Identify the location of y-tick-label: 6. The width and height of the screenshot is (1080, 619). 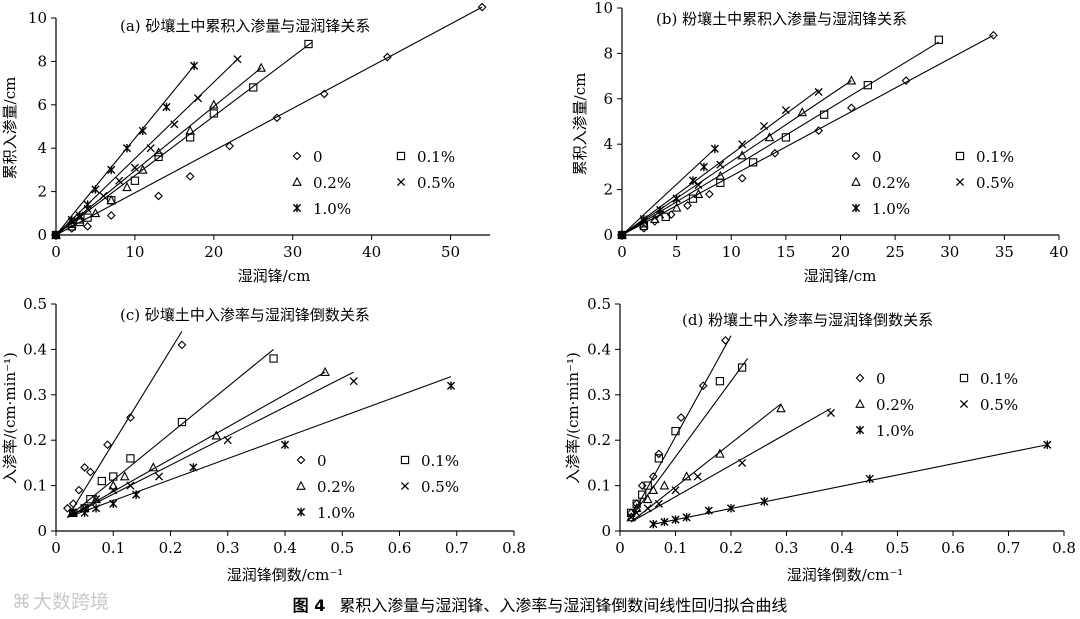
(608, 99).